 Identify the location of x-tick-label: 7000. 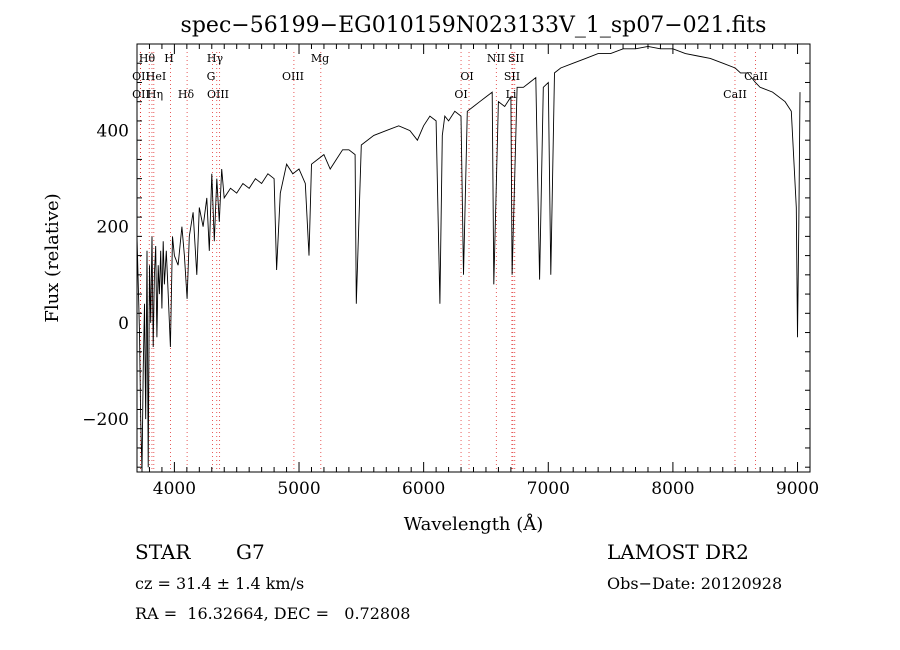
(548, 489).